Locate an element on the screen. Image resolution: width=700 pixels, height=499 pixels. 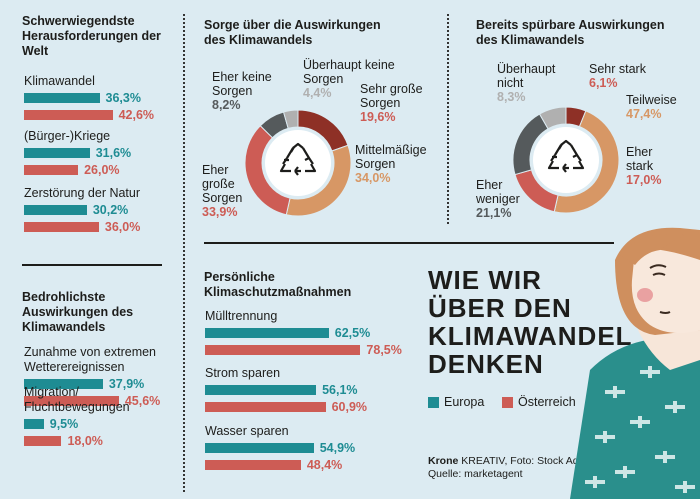
bar-value-label: 56,1% is located at coordinates (340, 390).